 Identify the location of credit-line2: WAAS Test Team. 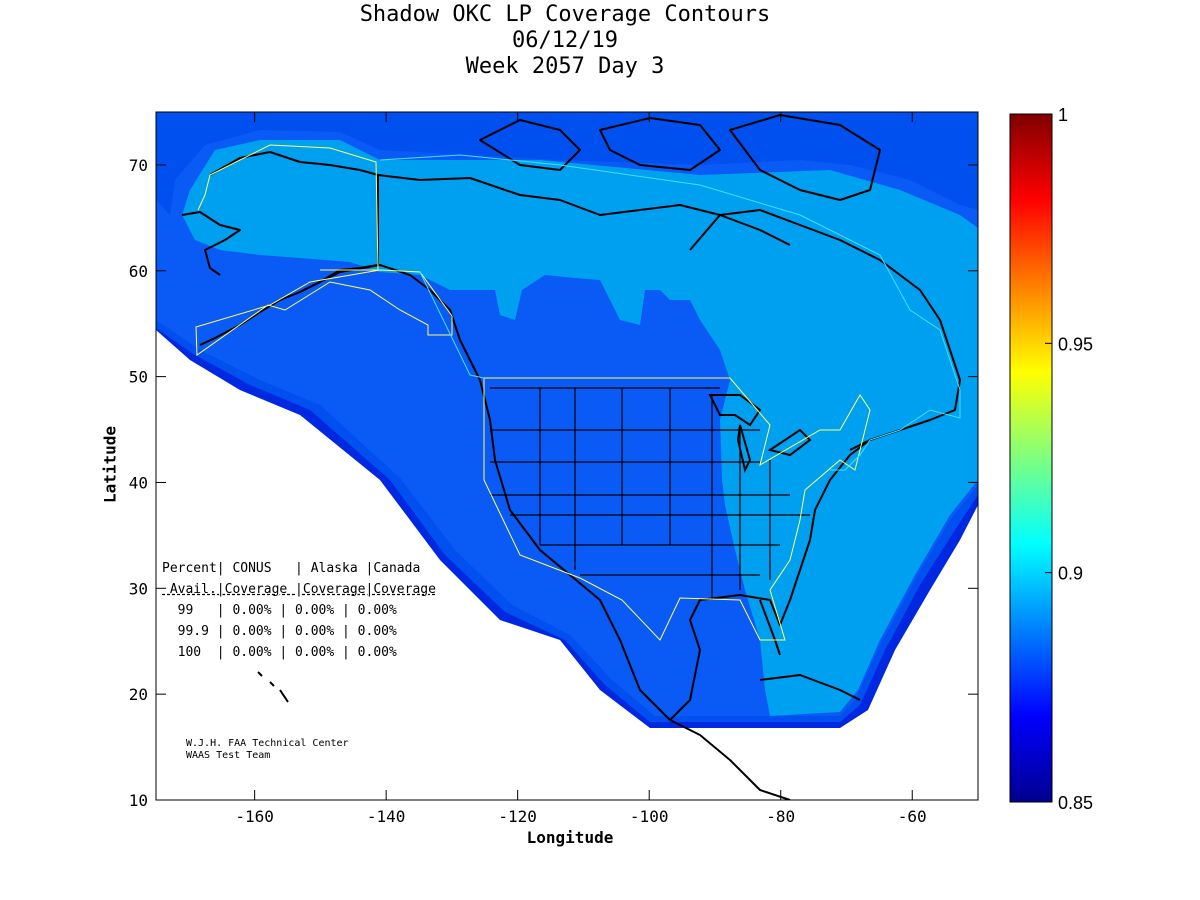
(228, 755).